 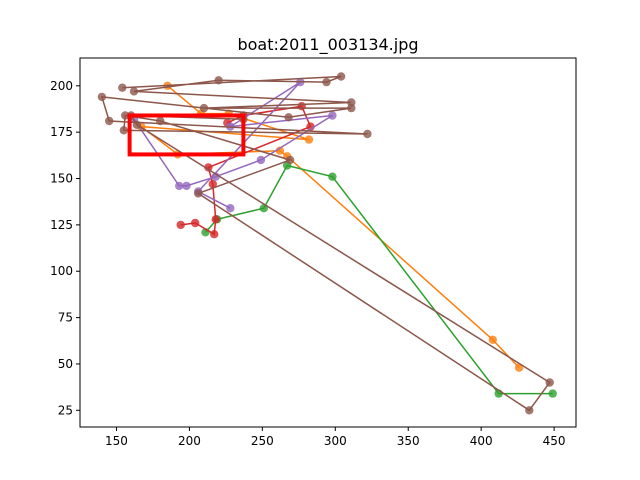 I want to click on x-tick-label: 150, so click(x=116, y=441).